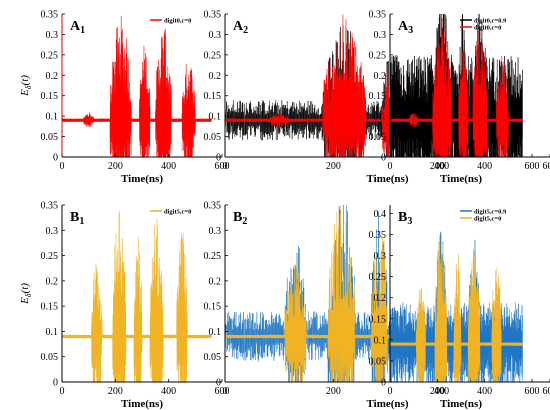 The height and width of the screenshot is (410, 550). I want to click on panel-label: A2, so click(240, 27).